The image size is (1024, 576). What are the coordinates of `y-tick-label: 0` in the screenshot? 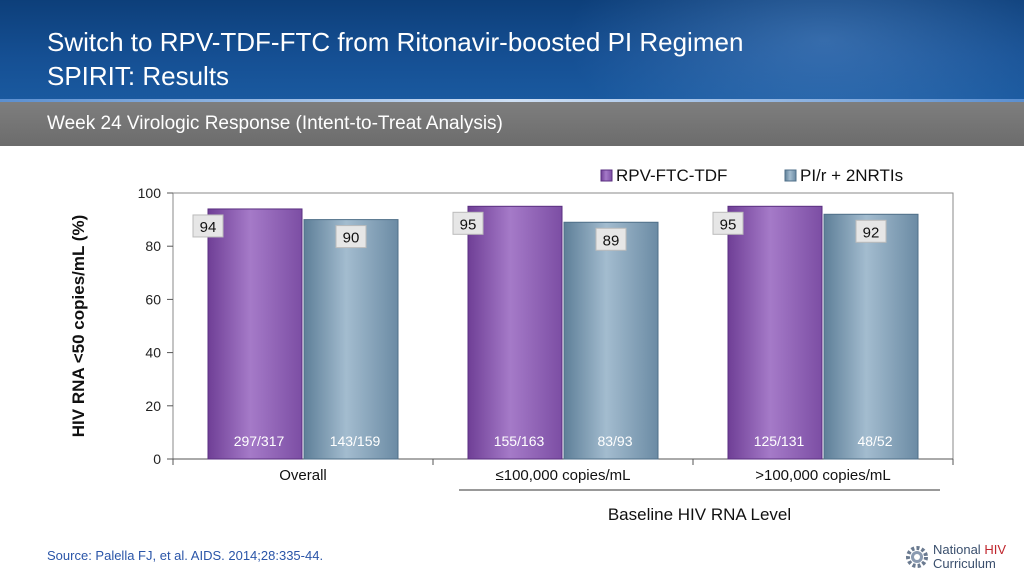 It's located at (157, 459).